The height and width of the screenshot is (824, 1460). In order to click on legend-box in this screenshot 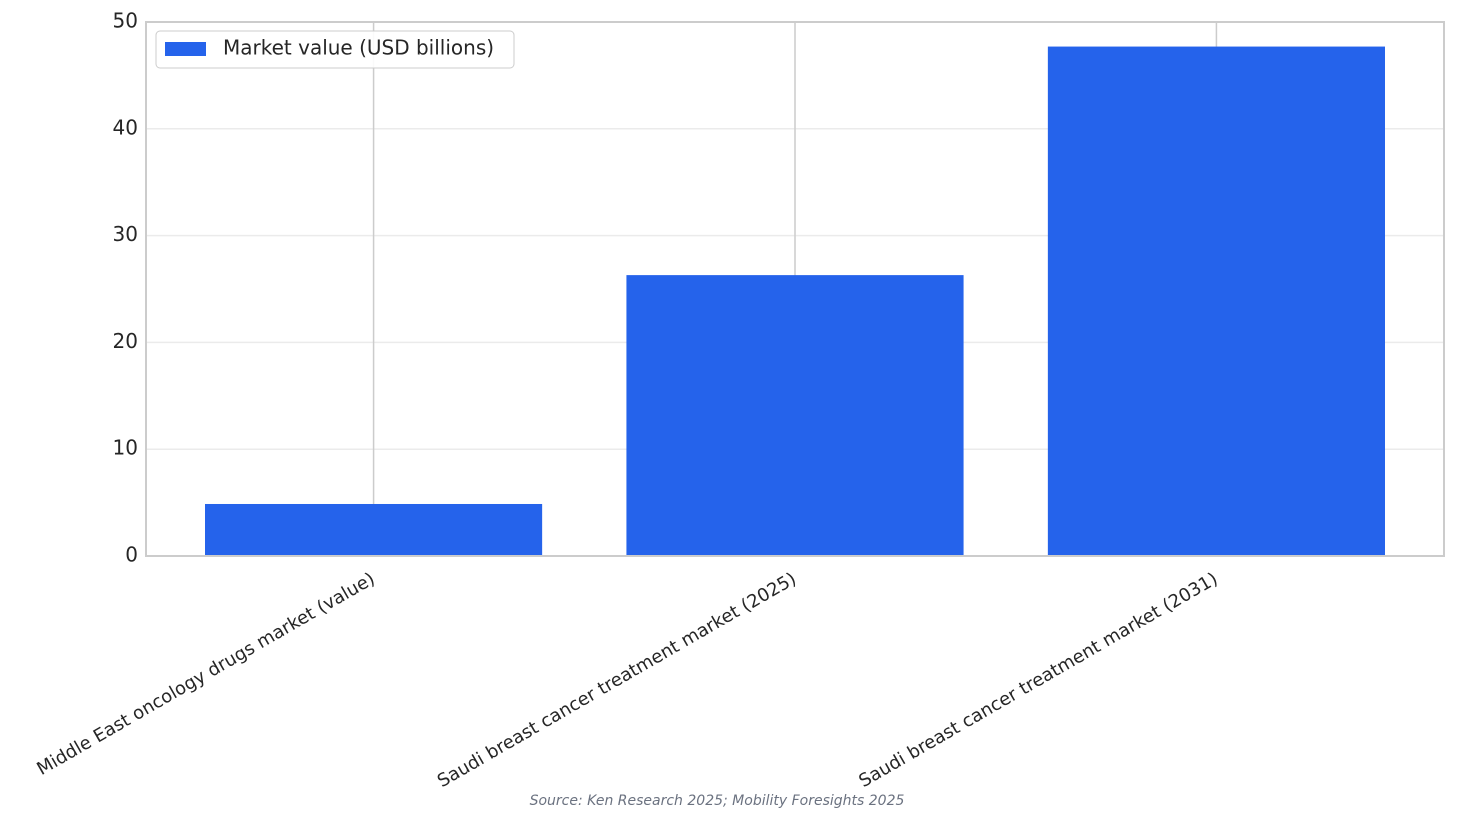, I will do `click(335, 49)`.